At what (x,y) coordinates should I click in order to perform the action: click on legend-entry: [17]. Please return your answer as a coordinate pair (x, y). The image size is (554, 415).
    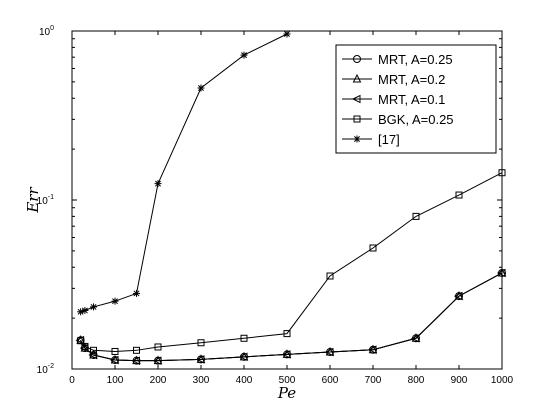
    Looking at the image, I should click on (371, 139).